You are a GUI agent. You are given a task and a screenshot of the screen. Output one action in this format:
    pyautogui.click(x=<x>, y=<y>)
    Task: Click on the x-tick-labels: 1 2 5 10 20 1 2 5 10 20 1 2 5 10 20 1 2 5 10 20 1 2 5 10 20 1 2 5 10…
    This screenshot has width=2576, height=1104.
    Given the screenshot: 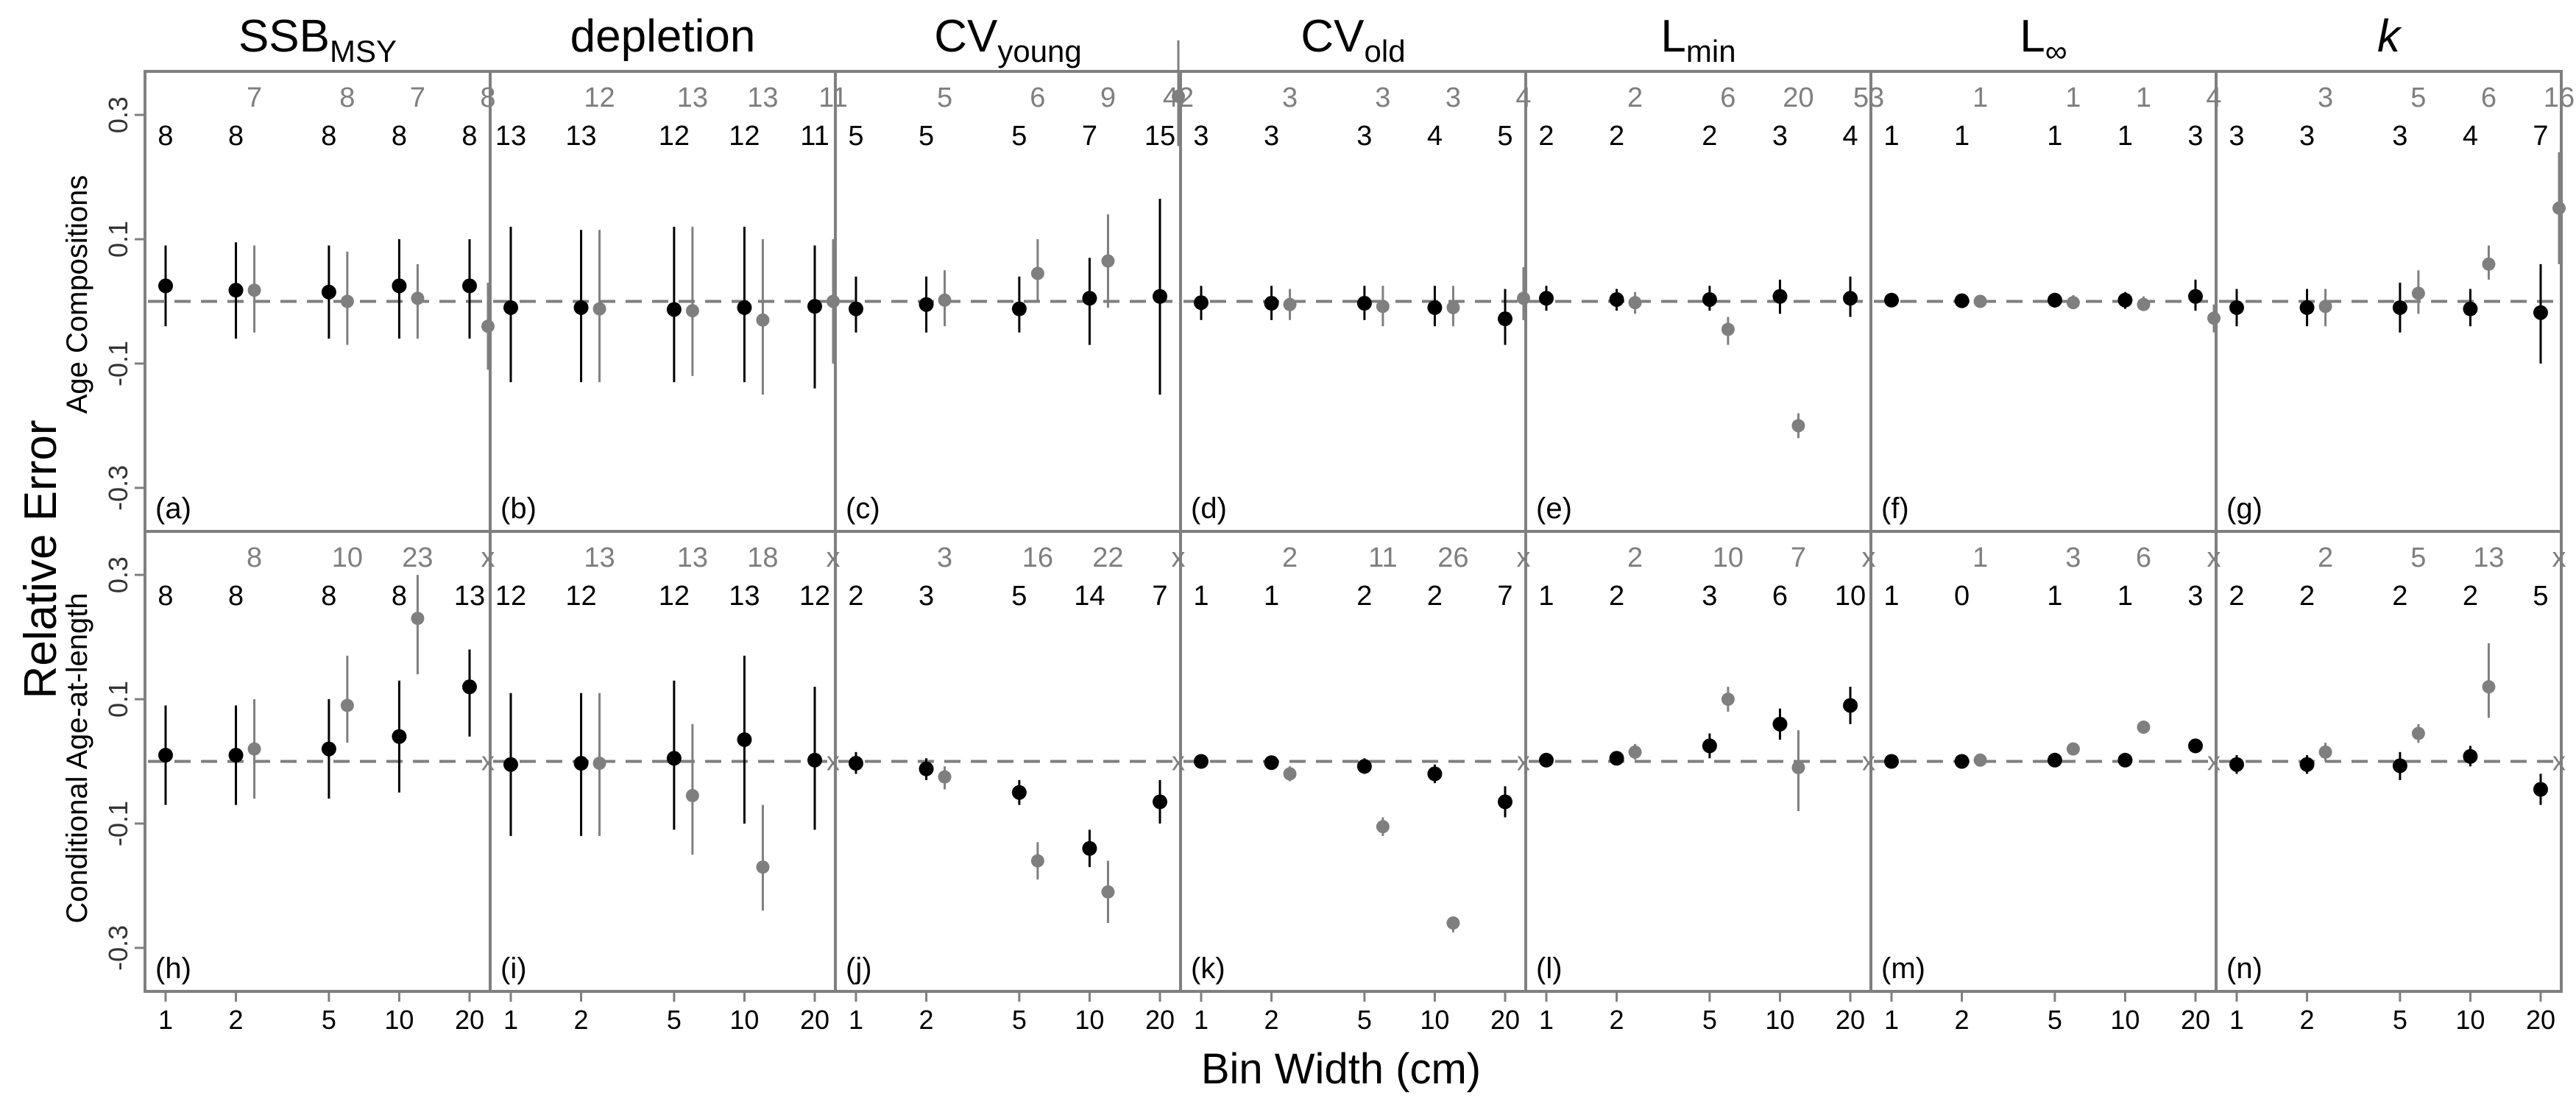 What is the action you would take?
    pyautogui.click(x=1356, y=1013)
    